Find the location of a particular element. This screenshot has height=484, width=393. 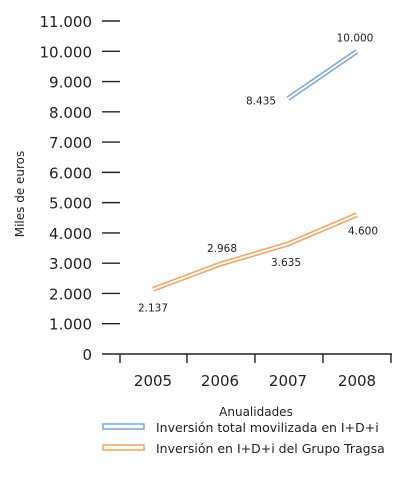

data-label: 3.635 is located at coordinates (286, 263).